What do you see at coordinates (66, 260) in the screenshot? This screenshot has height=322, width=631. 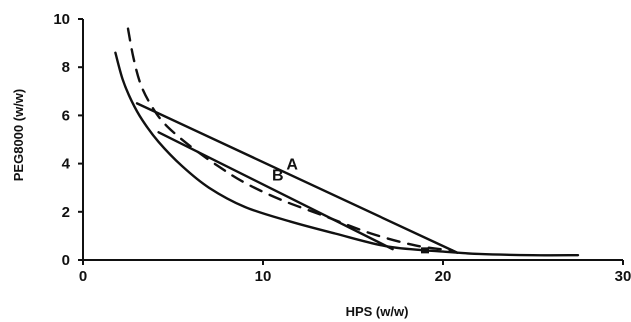 I see `y-tick-label-0: 0` at bounding box center [66, 260].